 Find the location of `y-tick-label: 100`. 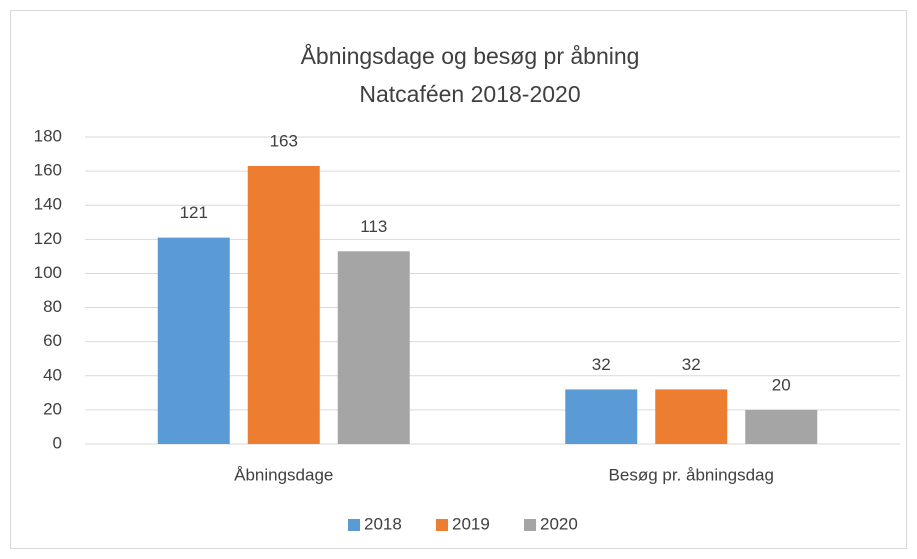

y-tick-label: 100 is located at coordinates (48, 272).